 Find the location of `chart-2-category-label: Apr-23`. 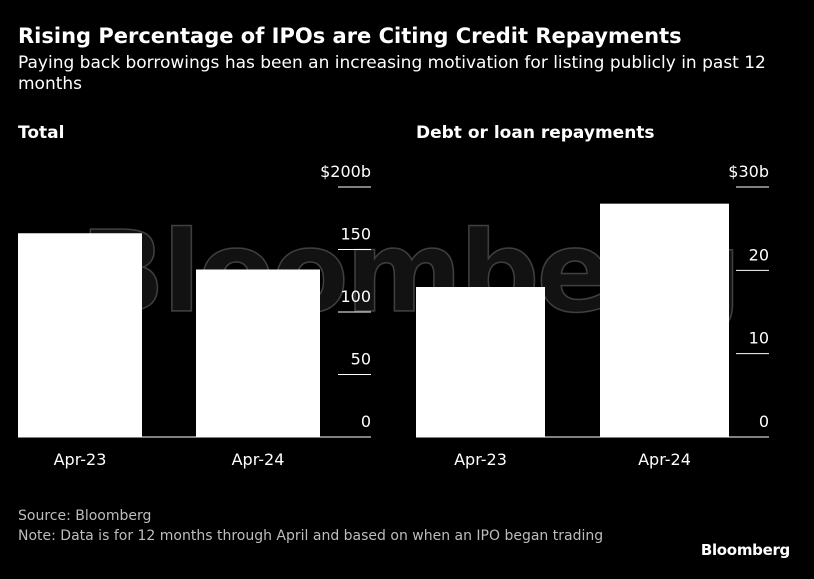

chart-2-category-label: Apr-23 is located at coordinates (480, 459).